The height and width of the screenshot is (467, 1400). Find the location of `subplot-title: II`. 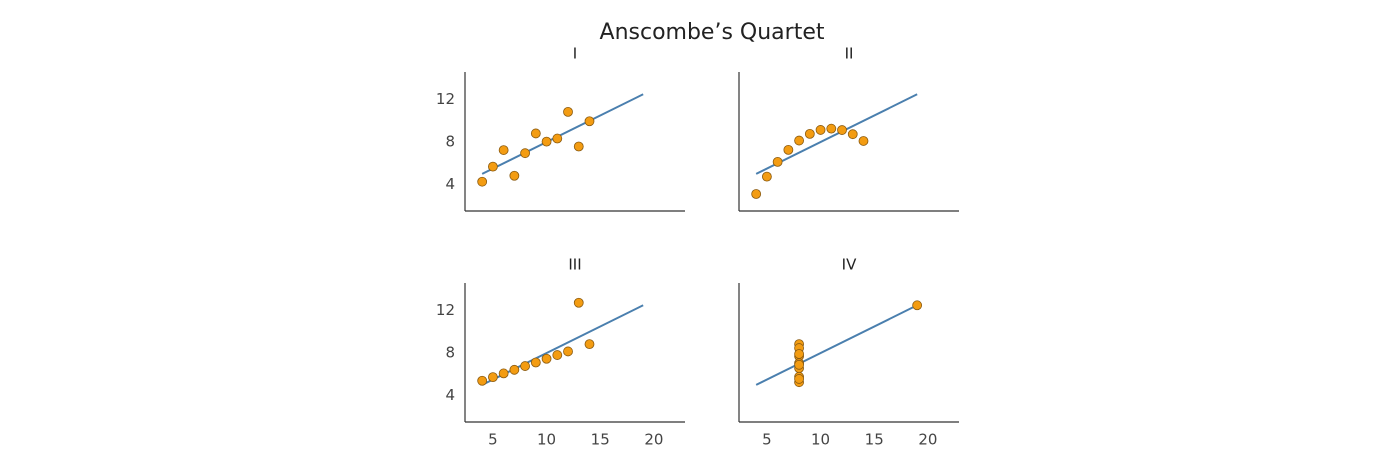

subplot-title: II is located at coordinates (849, 54).